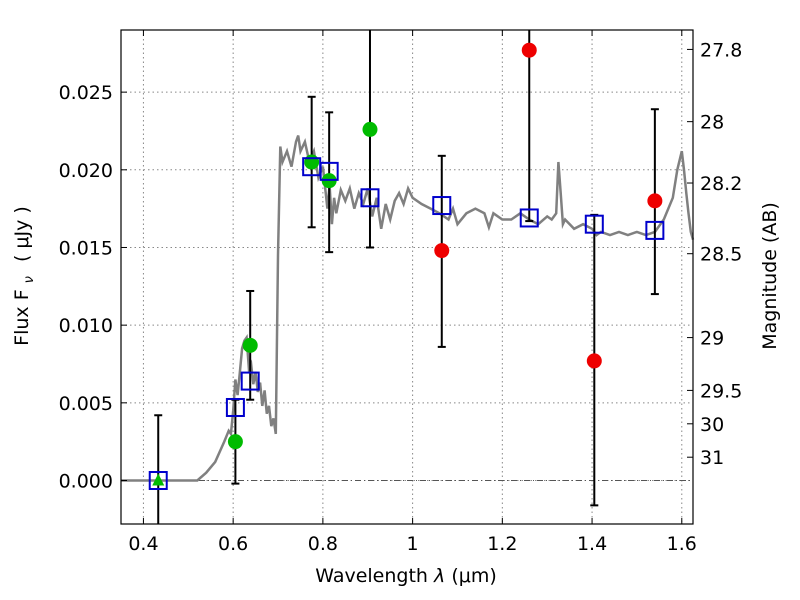 The width and height of the screenshot is (800, 600). What do you see at coordinates (712, 425) in the screenshot?
I see `magnitude-tick-label: 30` at bounding box center [712, 425].